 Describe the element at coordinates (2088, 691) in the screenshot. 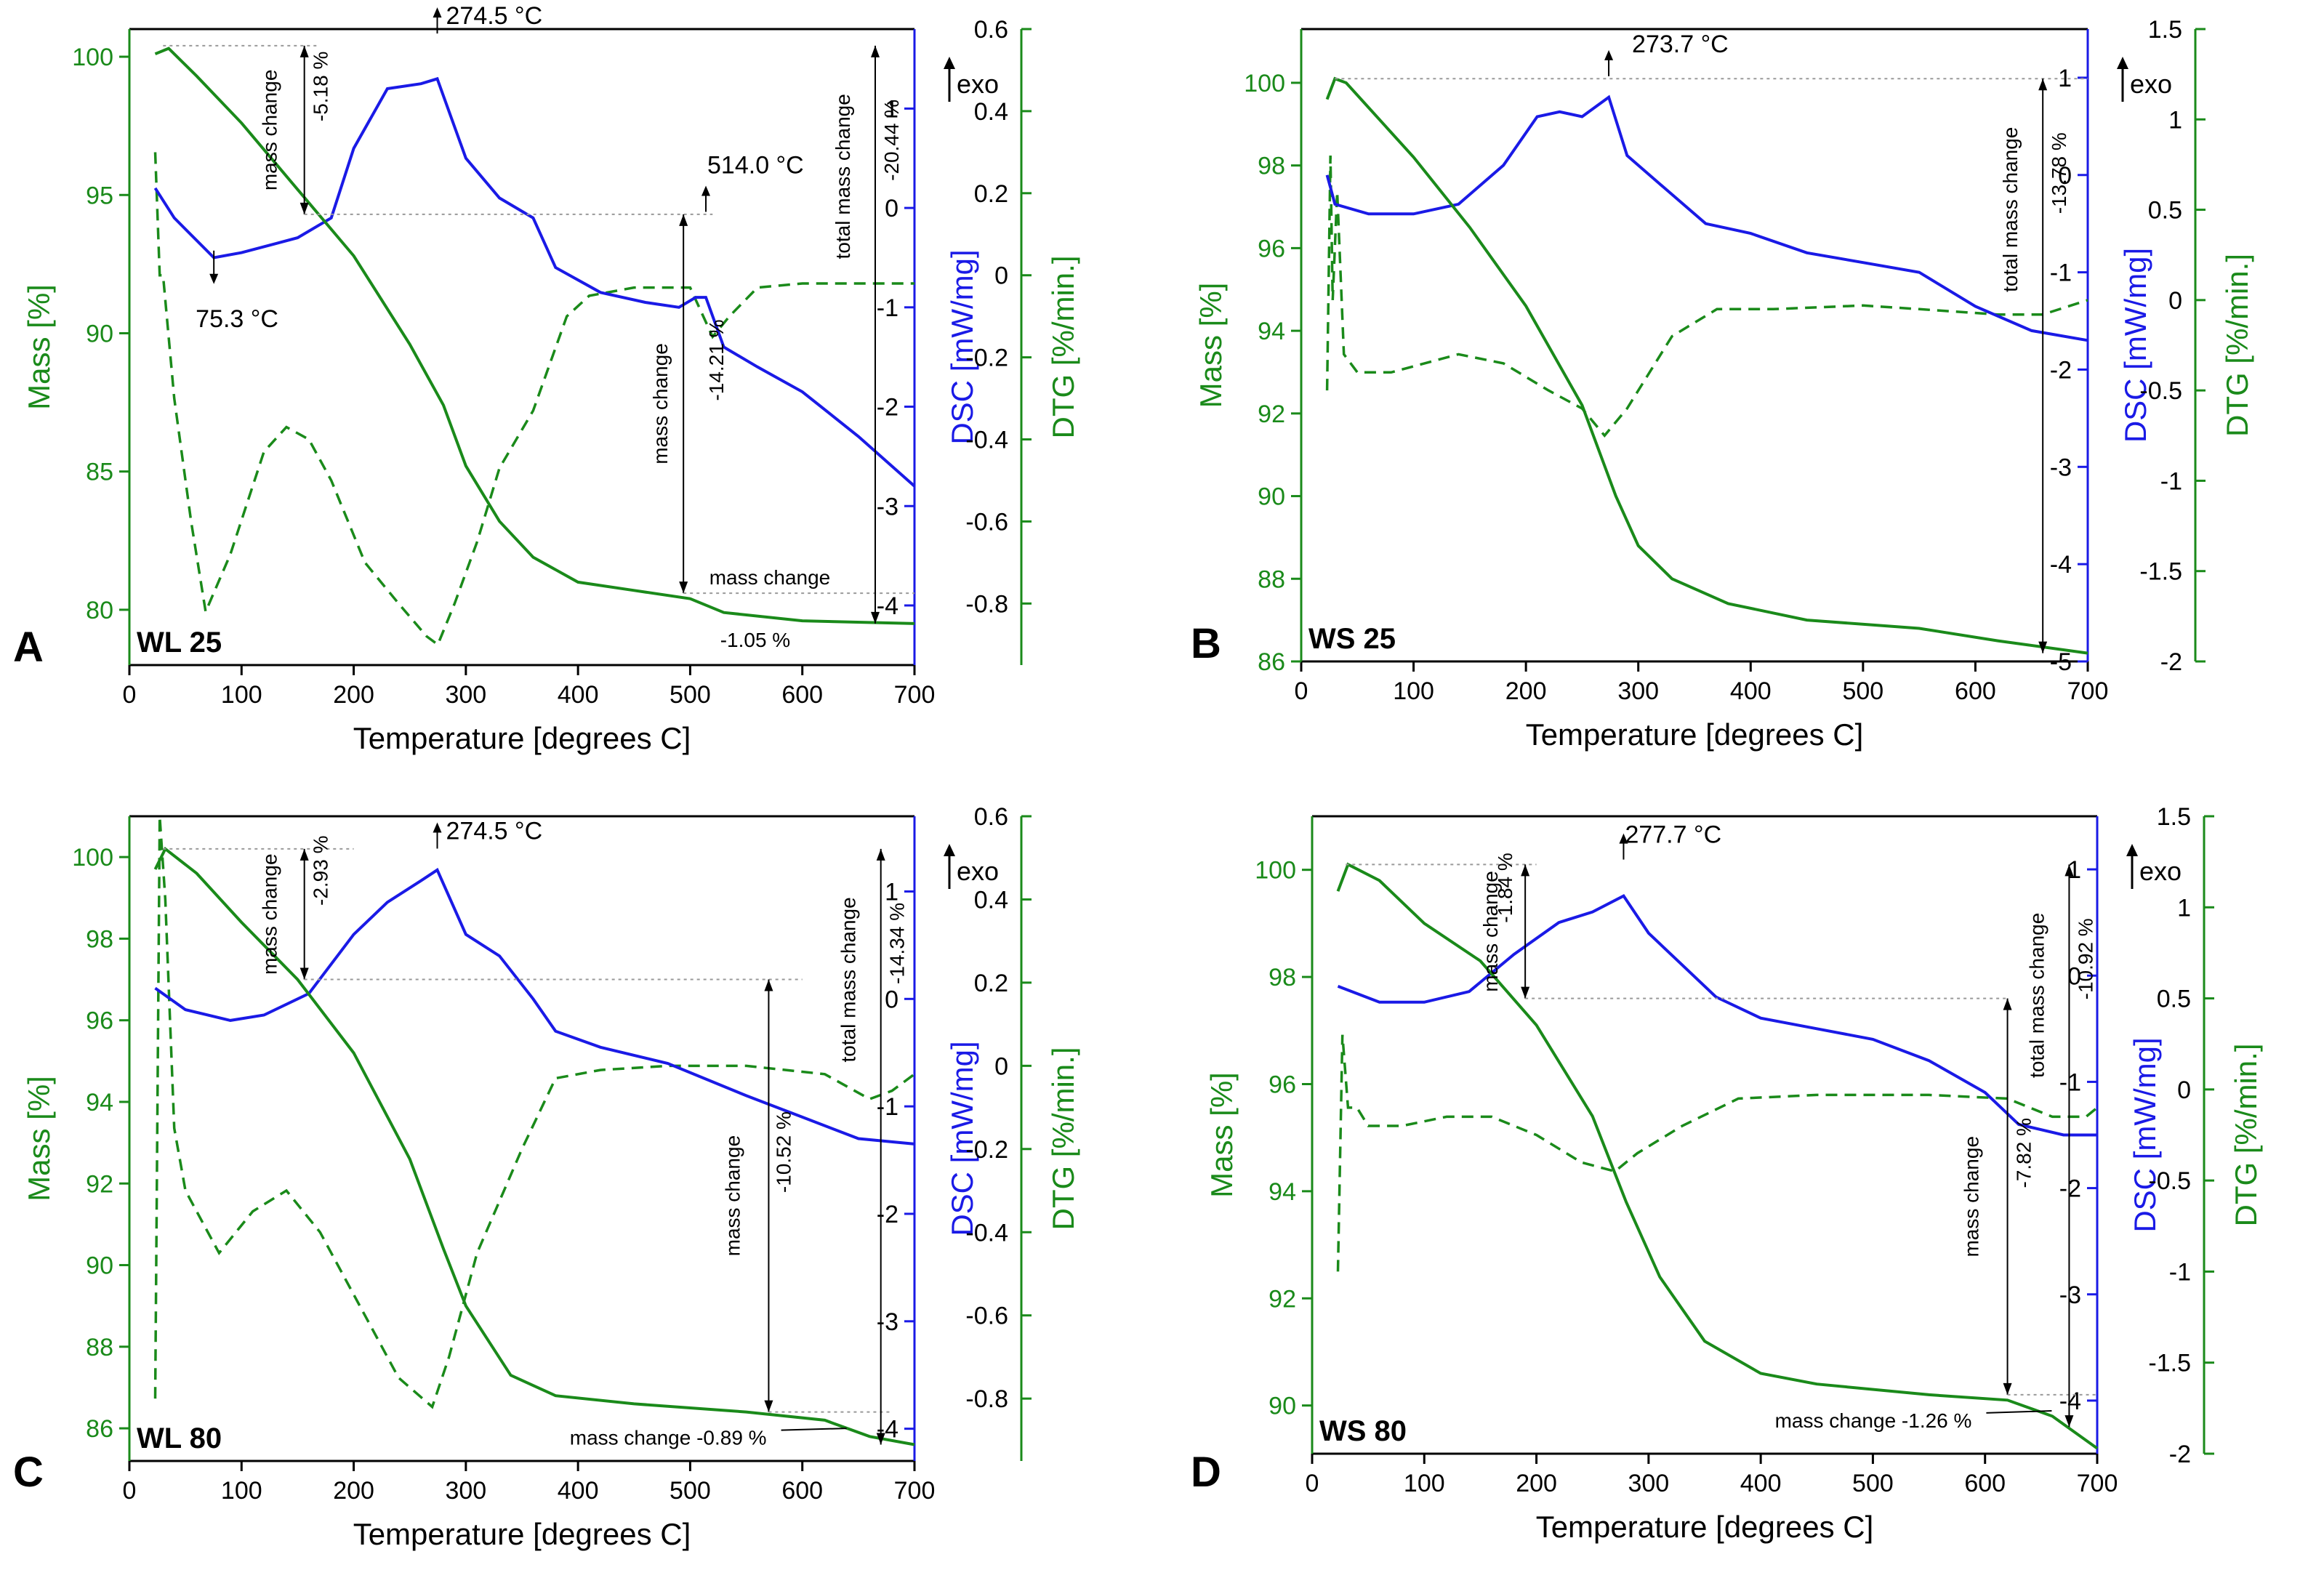

I see `x-tick-label: 700` at that location.